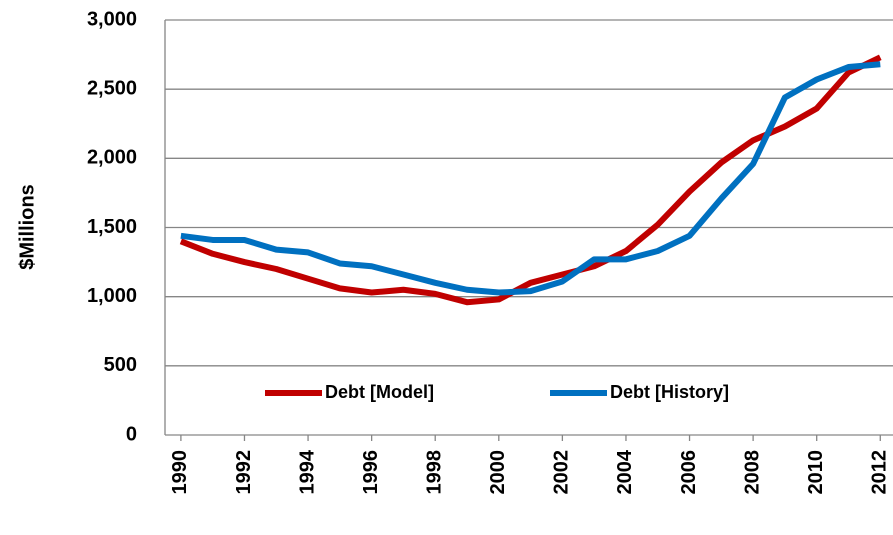  What do you see at coordinates (131, 434) in the screenshot?
I see `y-tick-label: 0` at bounding box center [131, 434].